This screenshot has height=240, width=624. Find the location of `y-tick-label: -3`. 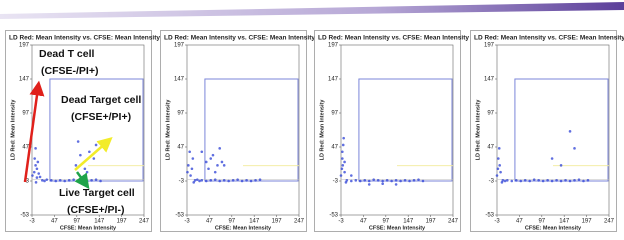

y-tick-label: -3 is located at coordinates (182, 182).